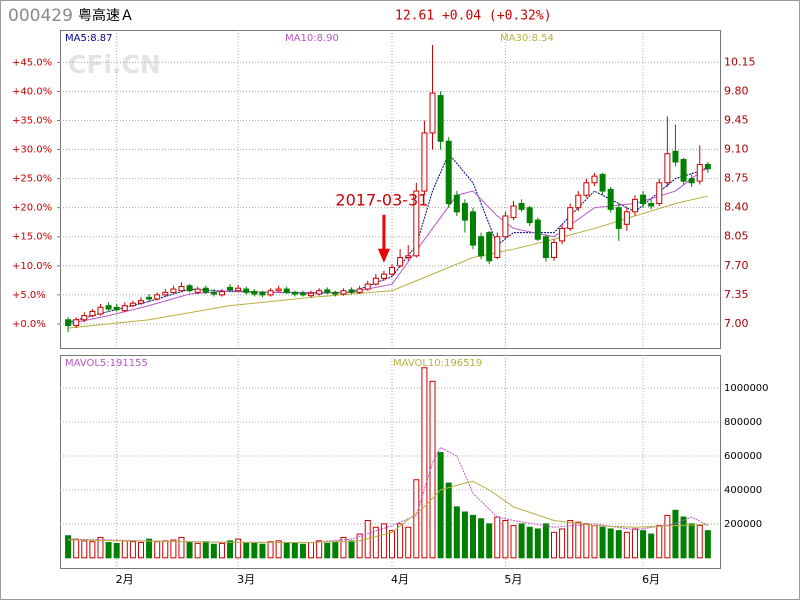 This screenshot has height=600, width=800. What do you see at coordinates (32, 150) in the screenshot?
I see `y2-tick-label: +30.0%` at bounding box center [32, 150].